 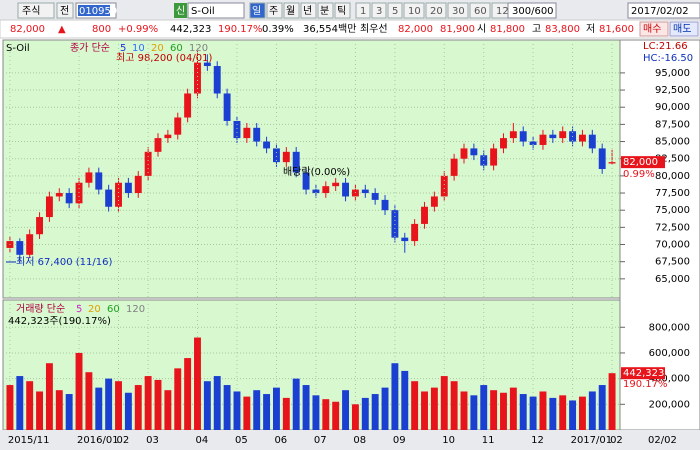 What do you see at coordinates (643, 162) in the screenshot?
I see `last-price-box` at bounding box center [643, 162].